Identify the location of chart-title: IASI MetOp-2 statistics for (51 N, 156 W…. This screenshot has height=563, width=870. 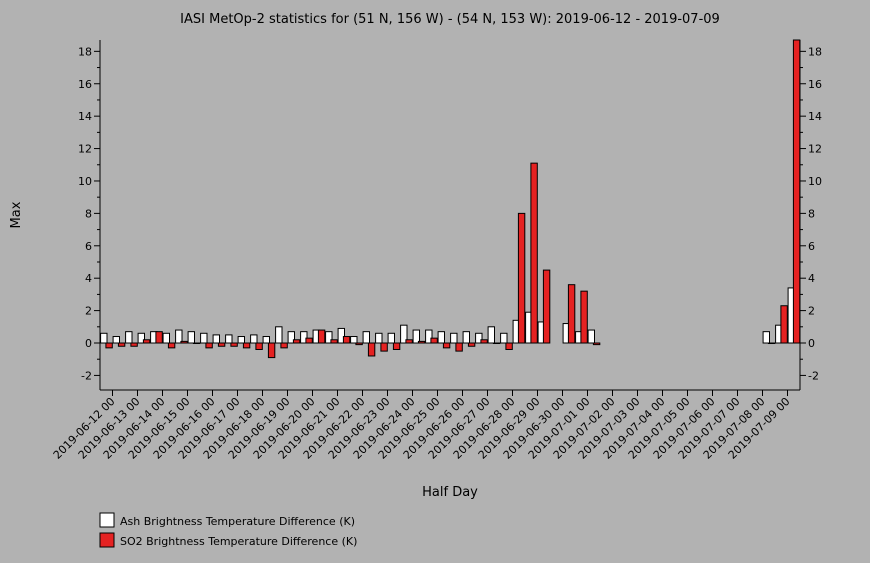
(450, 19).